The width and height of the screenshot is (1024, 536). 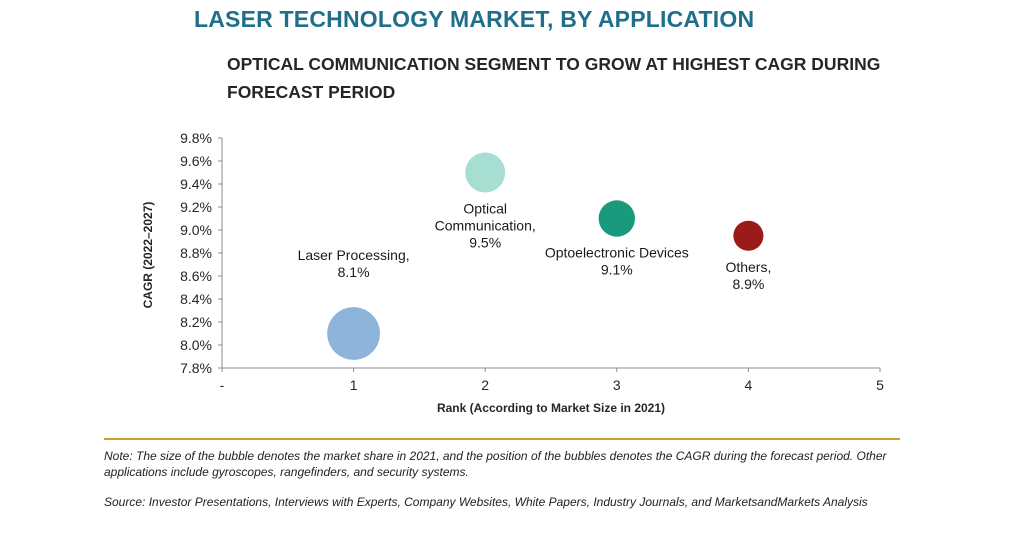 What do you see at coordinates (485, 243) in the screenshot?
I see `bubble-label: 9.5%` at bounding box center [485, 243].